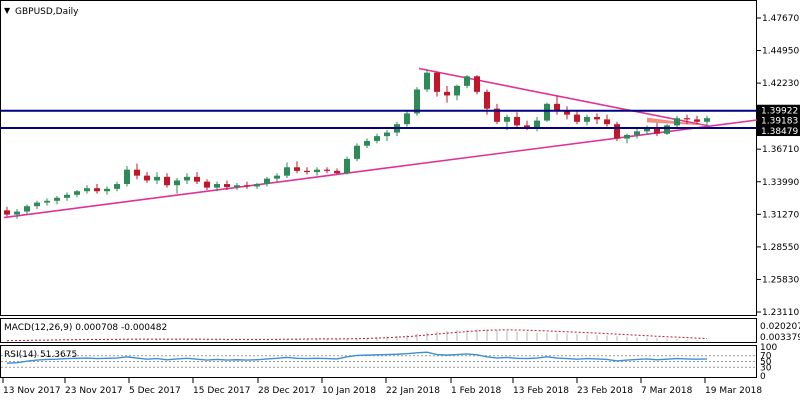  Describe the element at coordinates (780, 183) in the screenshot. I see `price-tick-label: 1.33990` at that location.